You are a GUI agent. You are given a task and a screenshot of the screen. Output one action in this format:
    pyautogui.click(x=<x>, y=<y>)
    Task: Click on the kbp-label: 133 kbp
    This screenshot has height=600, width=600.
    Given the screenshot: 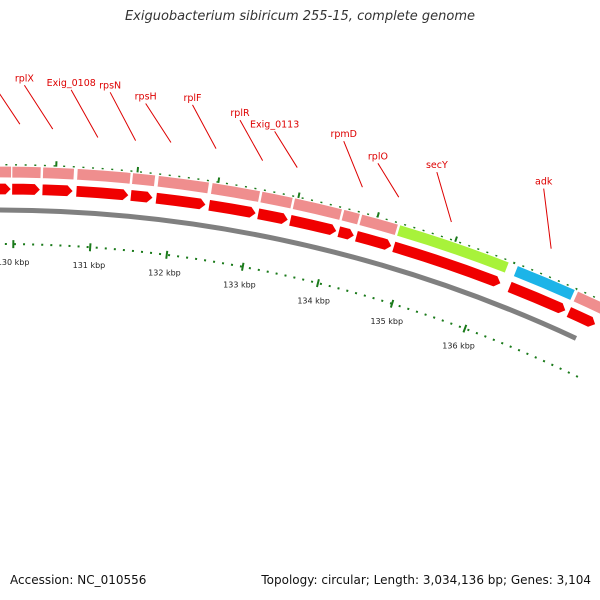 What is the action you would take?
    pyautogui.click(x=239, y=284)
    